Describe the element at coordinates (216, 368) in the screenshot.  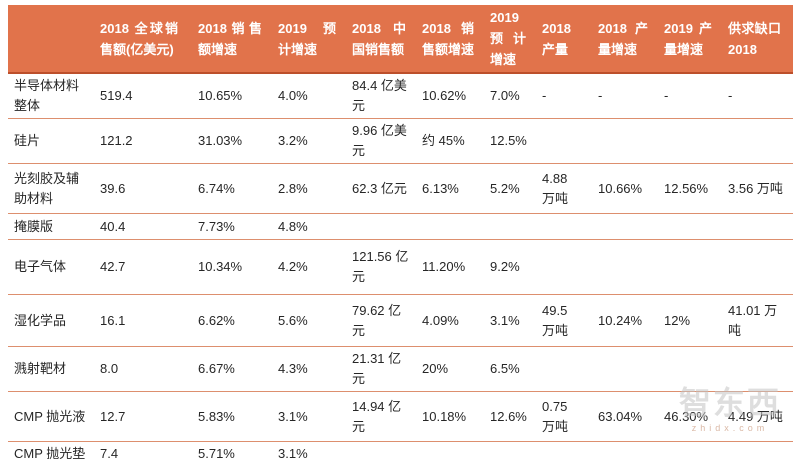
I see `table-cell: 6.67%` at that location.